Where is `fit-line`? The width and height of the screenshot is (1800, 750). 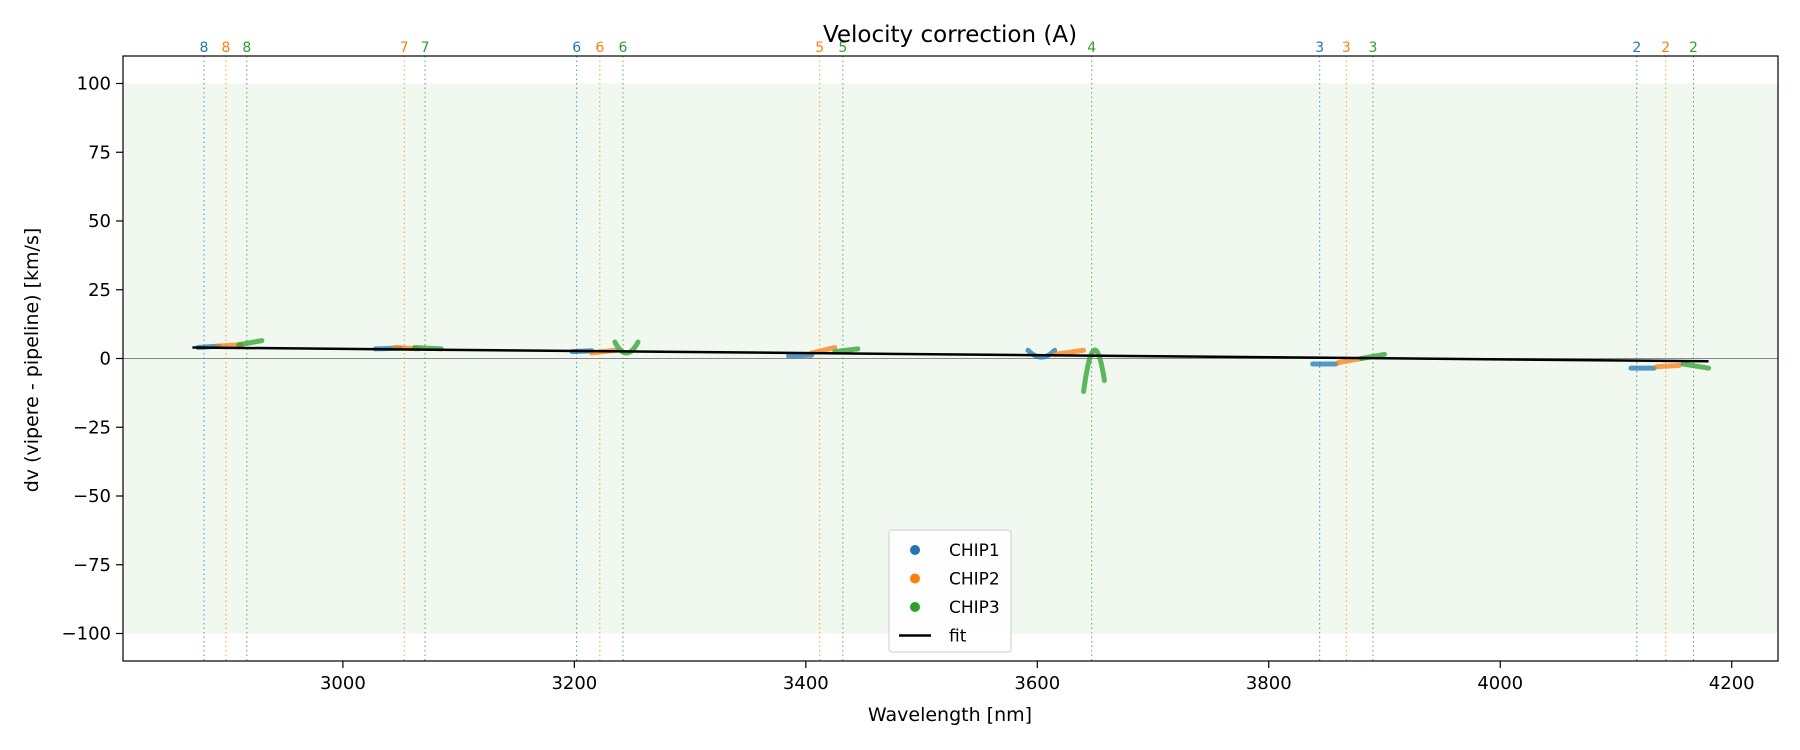 fit-line is located at coordinates (950, 354).